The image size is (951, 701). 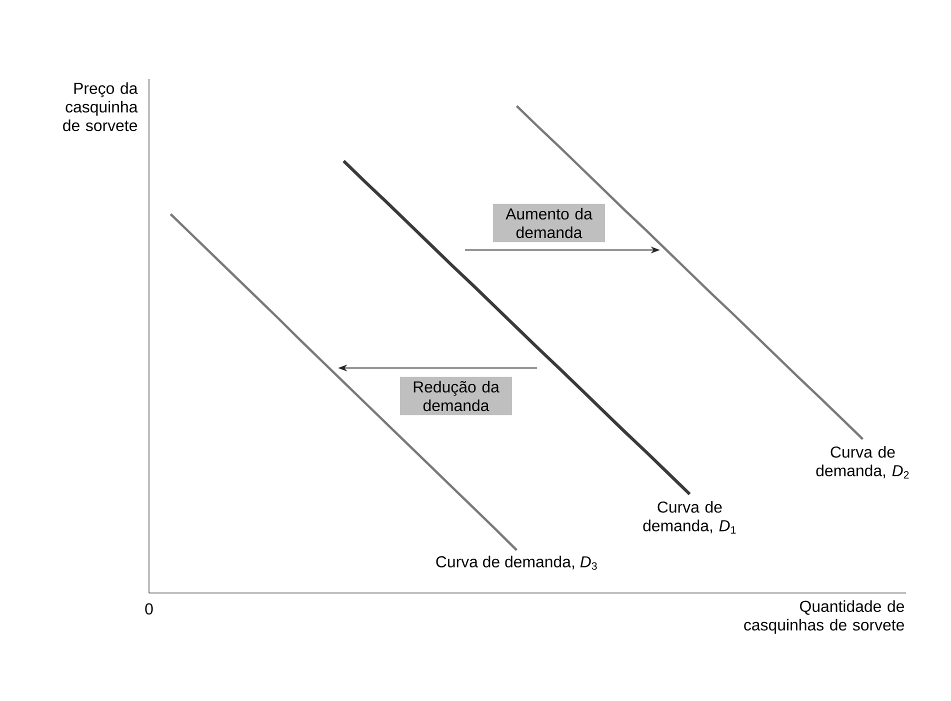 I want to click on annotation: Redução da demanda, so click(x=457, y=396).